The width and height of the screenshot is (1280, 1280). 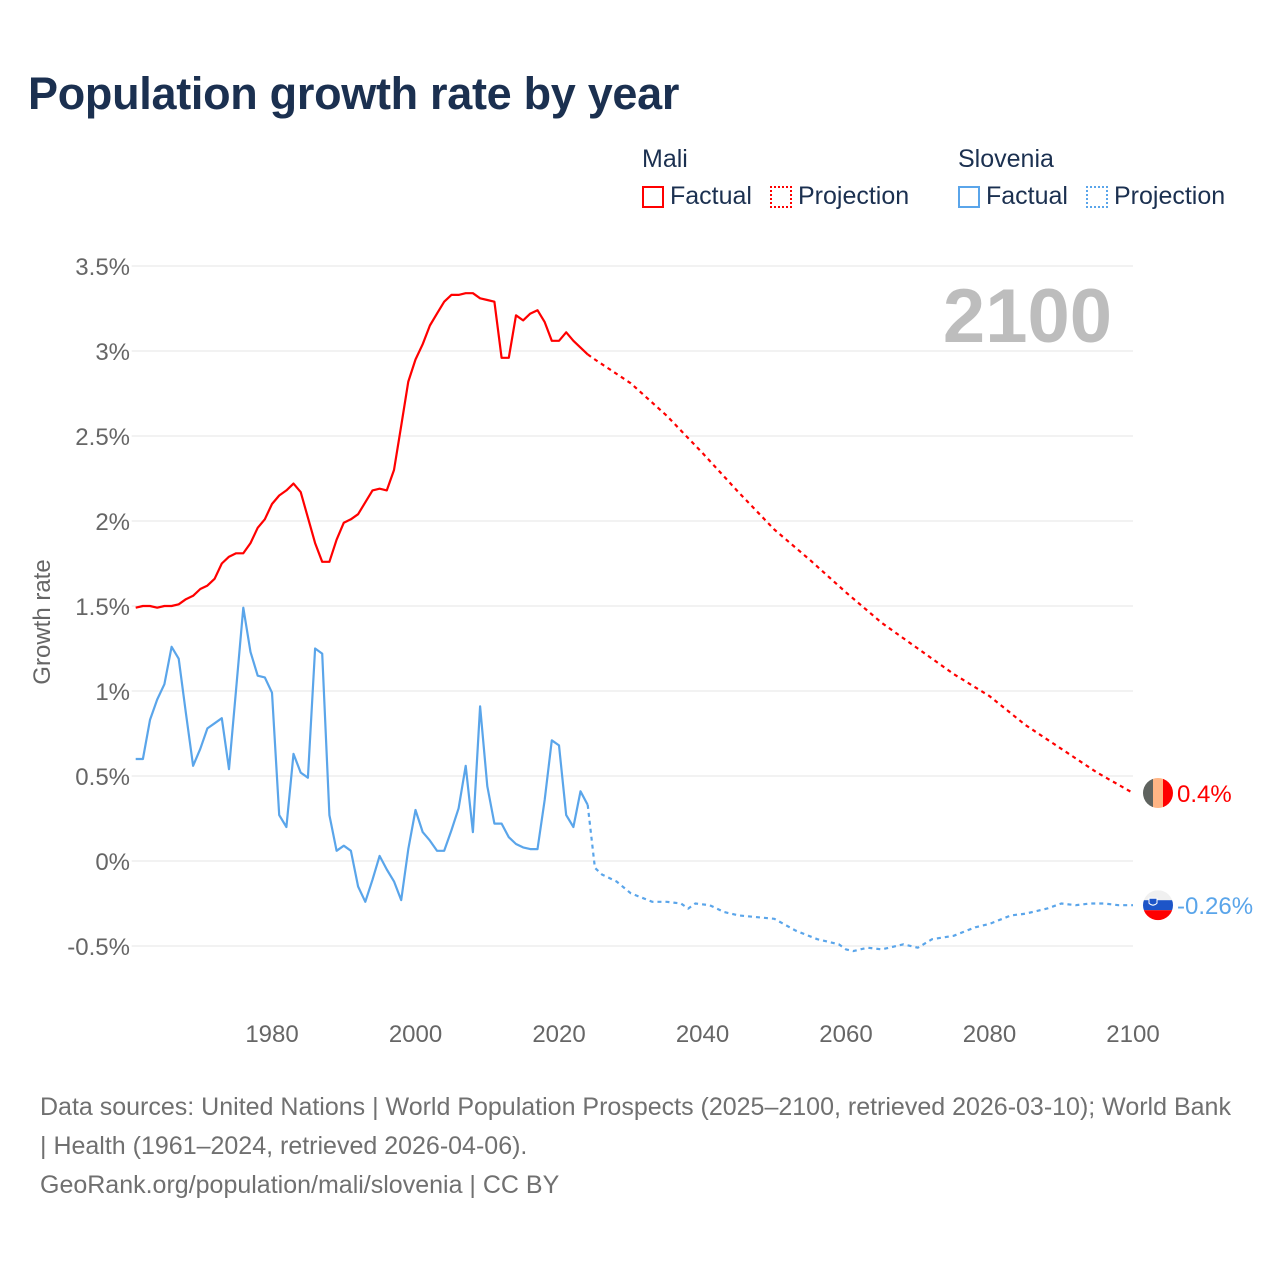 What do you see at coordinates (1158, 905) in the screenshot?
I see `slovenia-flag-icon` at bounding box center [1158, 905].